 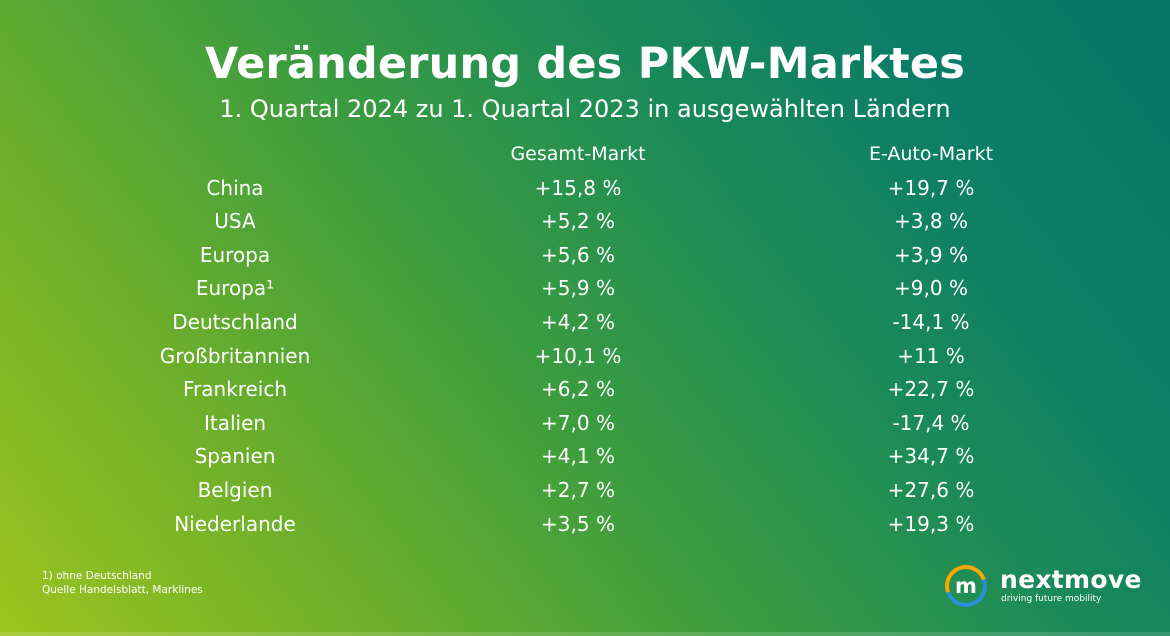 What do you see at coordinates (578, 422) in the screenshot?
I see `total-market-cell: +7,0 %` at bounding box center [578, 422].